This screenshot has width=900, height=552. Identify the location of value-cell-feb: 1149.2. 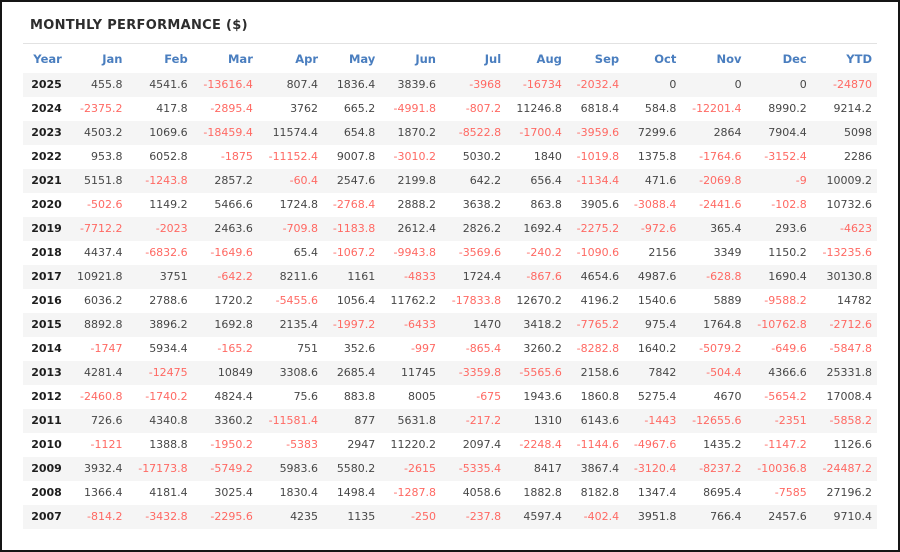
(168, 204).